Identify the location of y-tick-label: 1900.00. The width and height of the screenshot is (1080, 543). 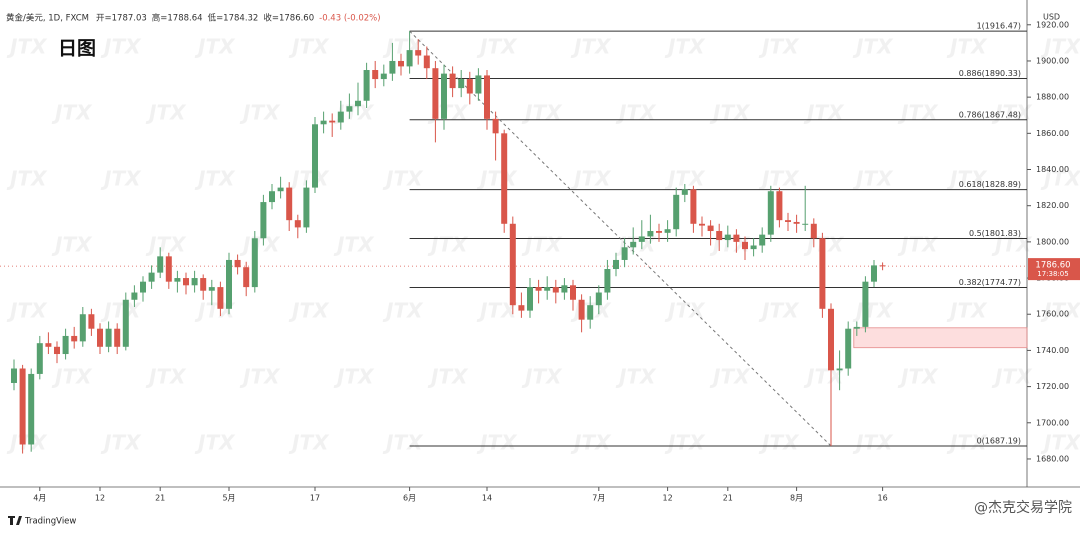
(1052, 60).